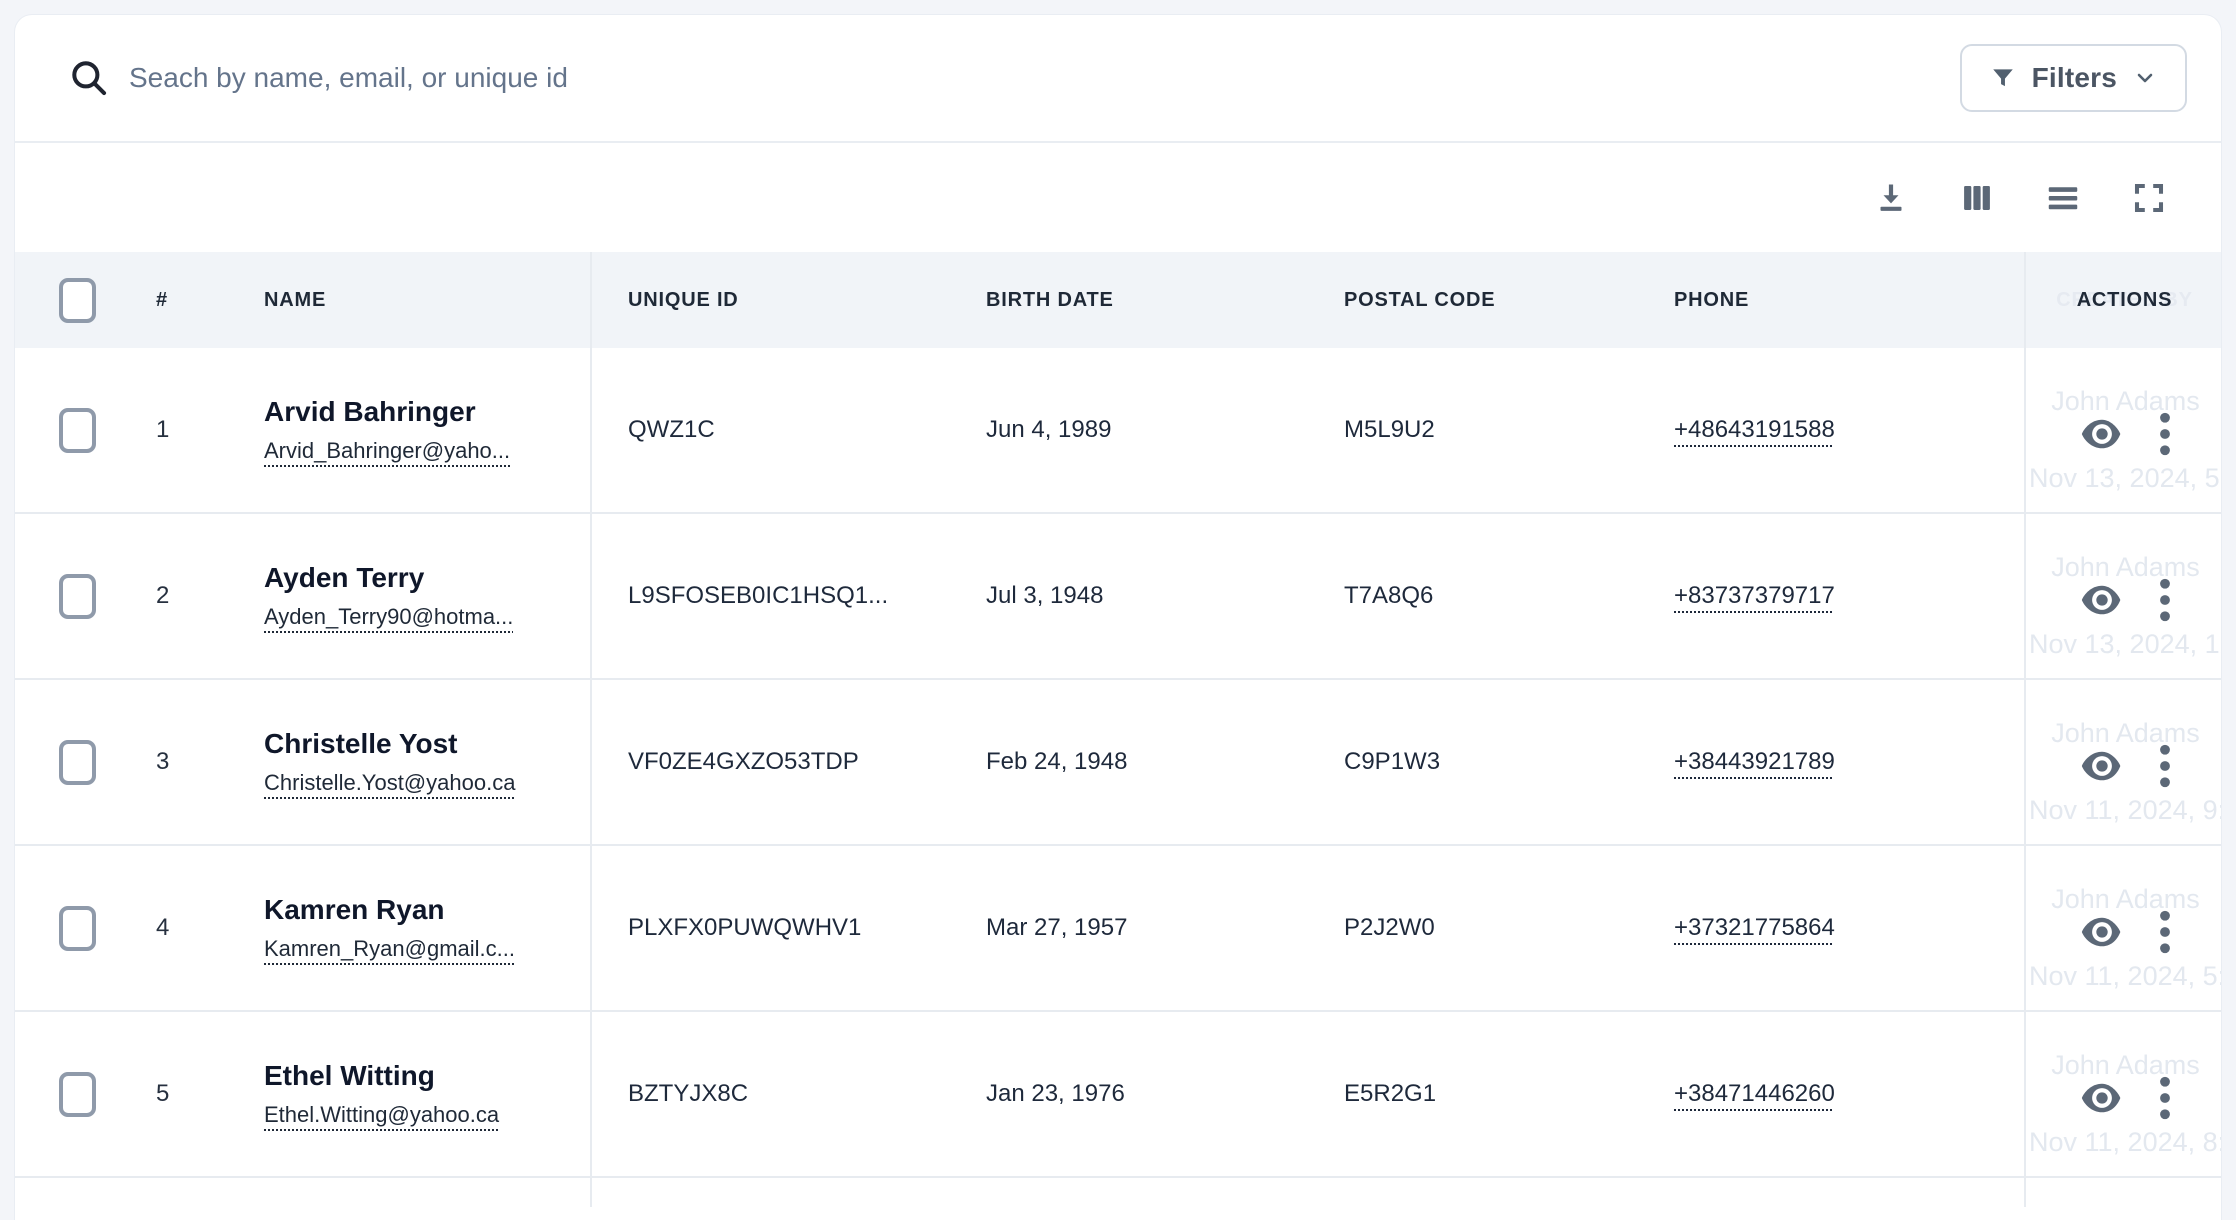 The width and height of the screenshot is (2236, 1220). I want to click on actions-cell: John Adams Nov 11, 2024, 8:1, so click(2123, 1094).